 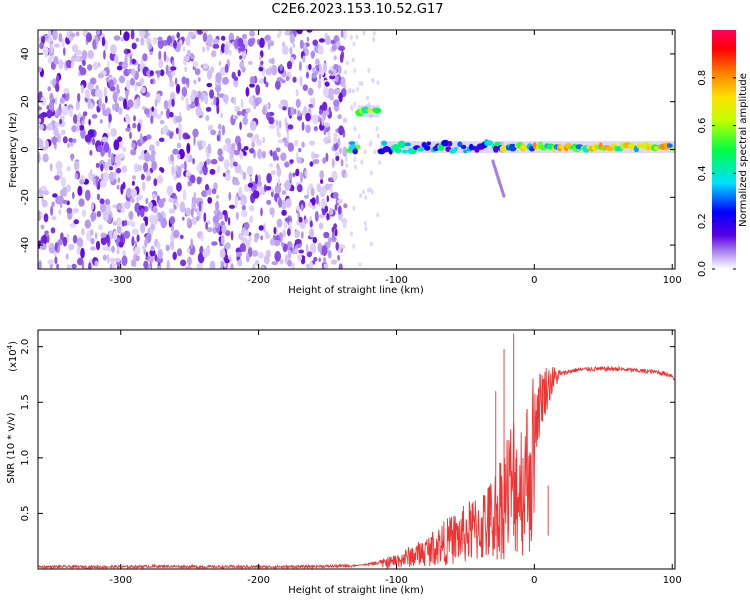 What do you see at coordinates (356, 590) in the screenshot?
I see `snr-x-label: Height of straight line (km)` at bounding box center [356, 590].